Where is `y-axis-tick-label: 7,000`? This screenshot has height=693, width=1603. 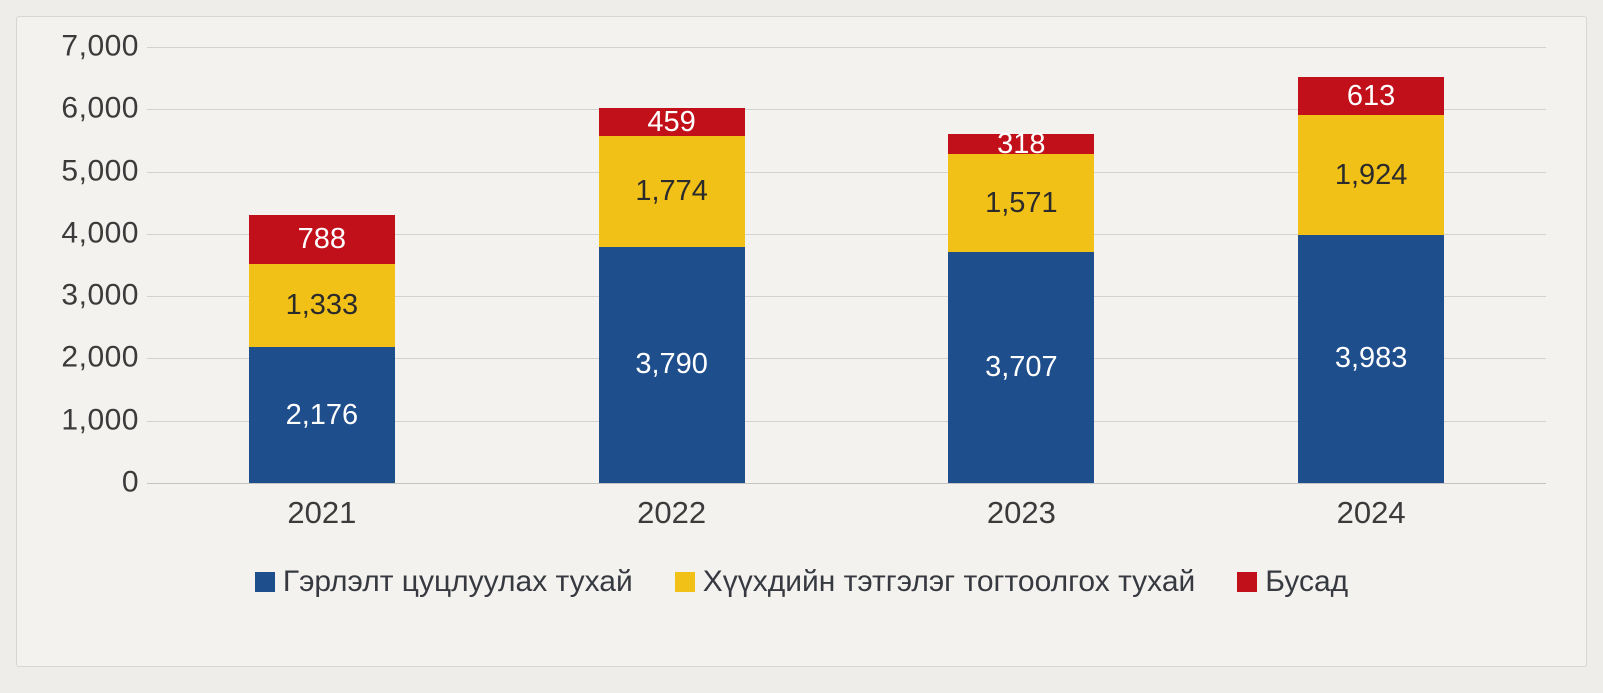 y-axis-tick-label: 7,000 is located at coordinates (100, 46).